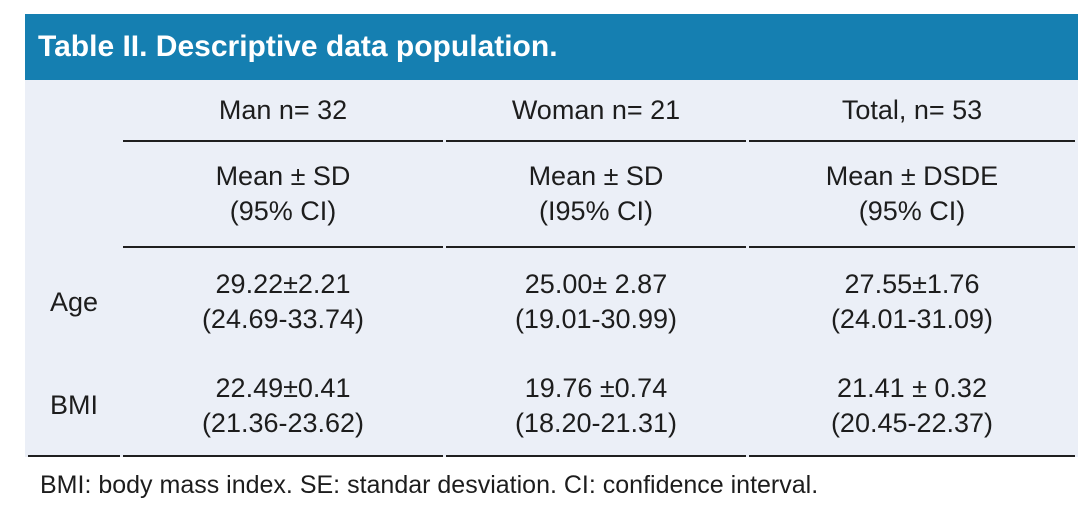 This screenshot has width=1081, height=525. Describe the element at coordinates (596, 319) in the screenshot. I see `age-woman-ci: (19.01-30.99)` at that location.